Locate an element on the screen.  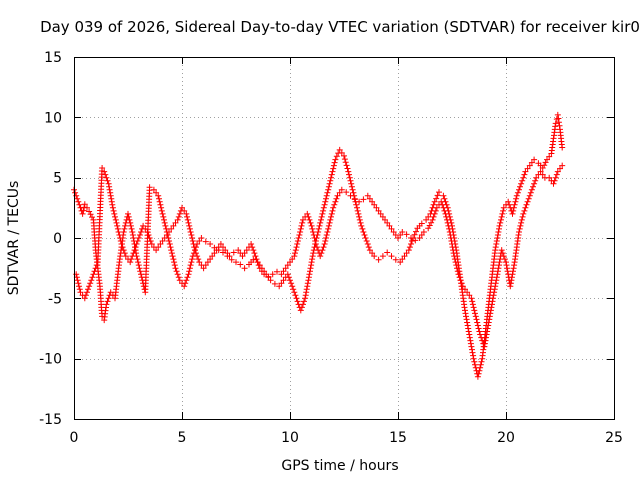
x-tick-label: 0 is located at coordinates (74, 438).